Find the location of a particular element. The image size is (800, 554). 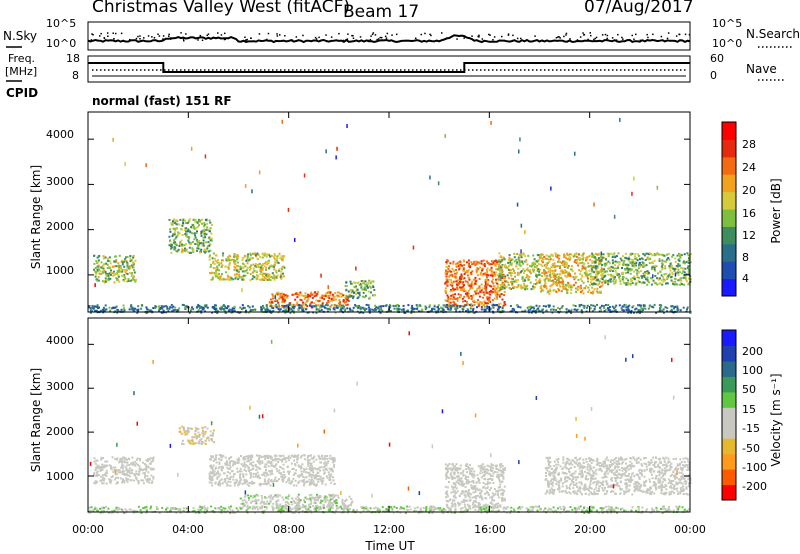

power-noise-cell is located at coordinates (242, 290).